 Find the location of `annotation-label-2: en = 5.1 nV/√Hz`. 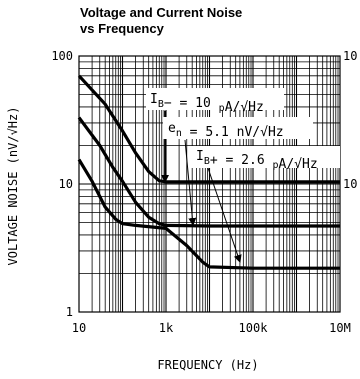

annotation-label-2: en = 5.1 nV/√Hz is located at coordinates (226, 130).